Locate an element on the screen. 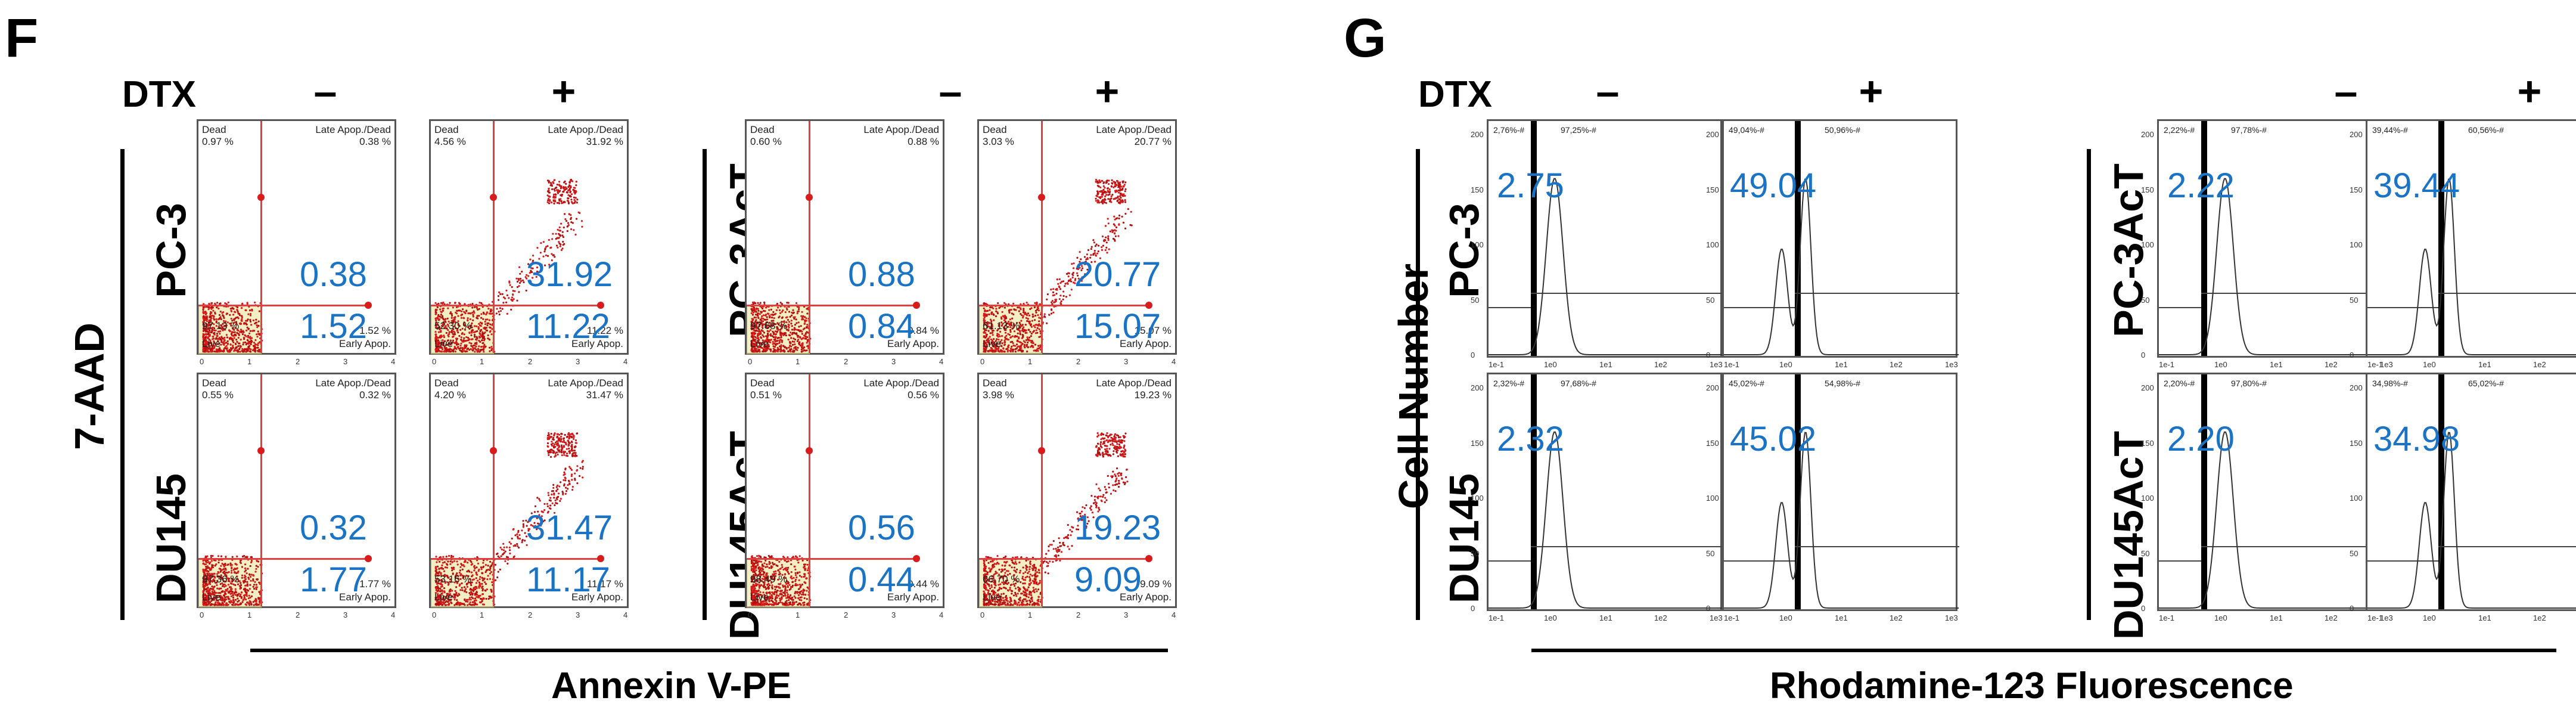 The height and width of the screenshot is (713, 2576). quadrant-early-label: Early Apop. is located at coordinates (365, 343).